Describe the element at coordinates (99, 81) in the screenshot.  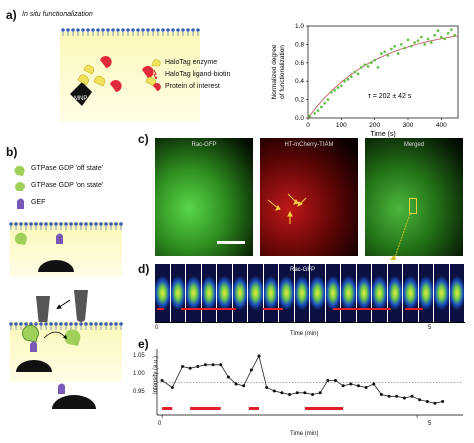
I see `halotag-enzyme-icon` at that location.